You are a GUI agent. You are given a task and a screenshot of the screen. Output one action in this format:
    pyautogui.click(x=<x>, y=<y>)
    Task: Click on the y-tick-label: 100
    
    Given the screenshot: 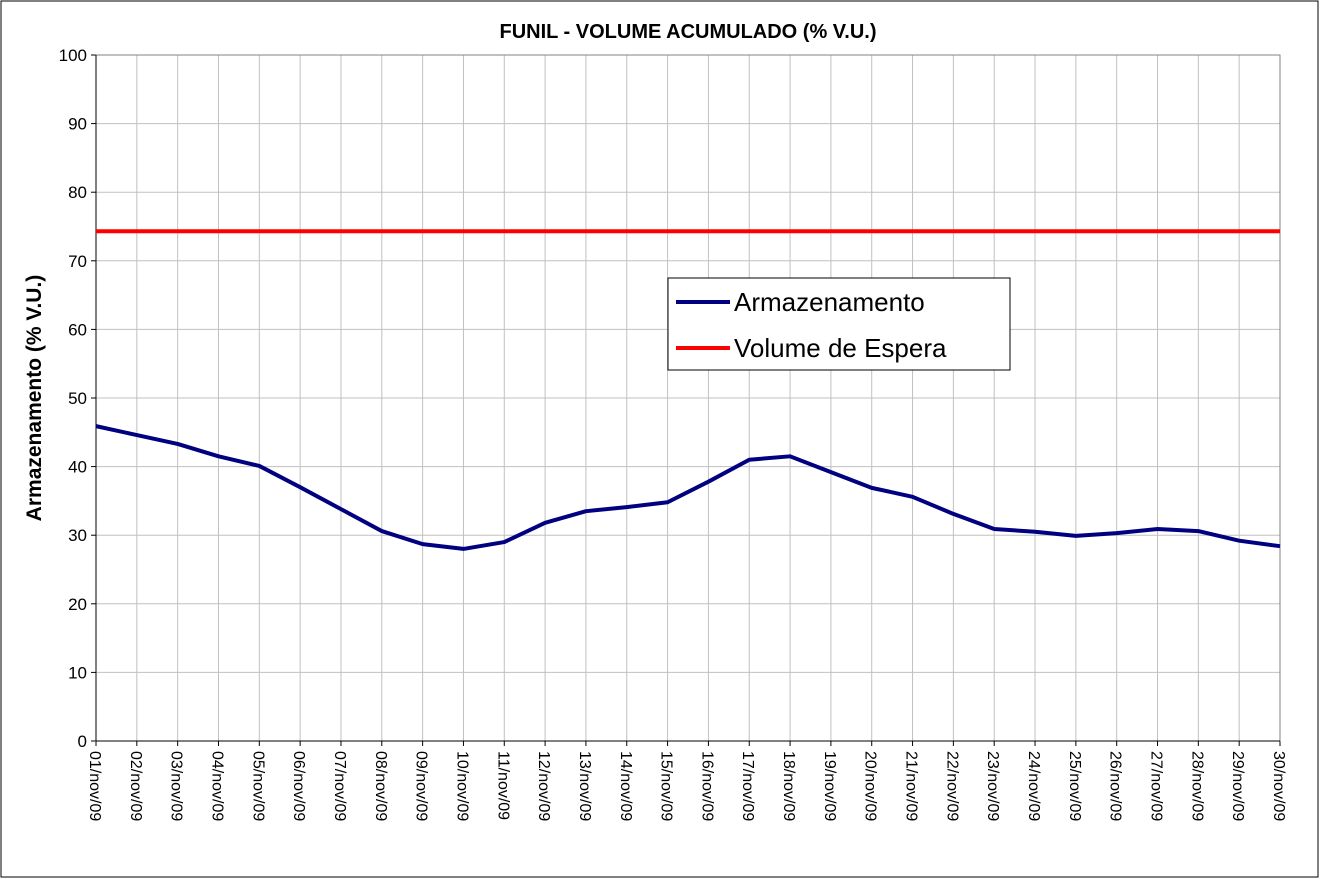 What is the action you would take?
    pyautogui.click(x=73, y=55)
    